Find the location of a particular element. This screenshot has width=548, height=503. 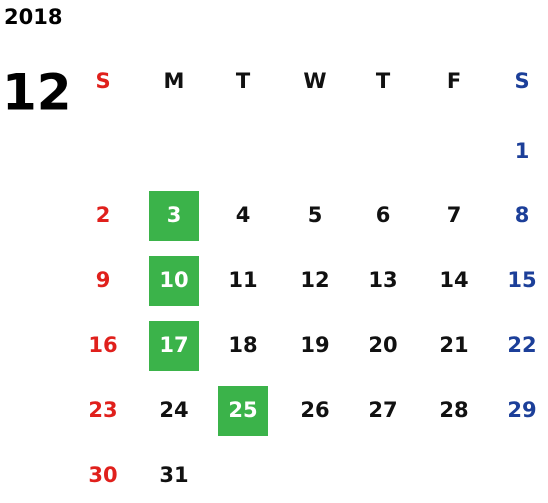

day: 13 is located at coordinates (382, 280).